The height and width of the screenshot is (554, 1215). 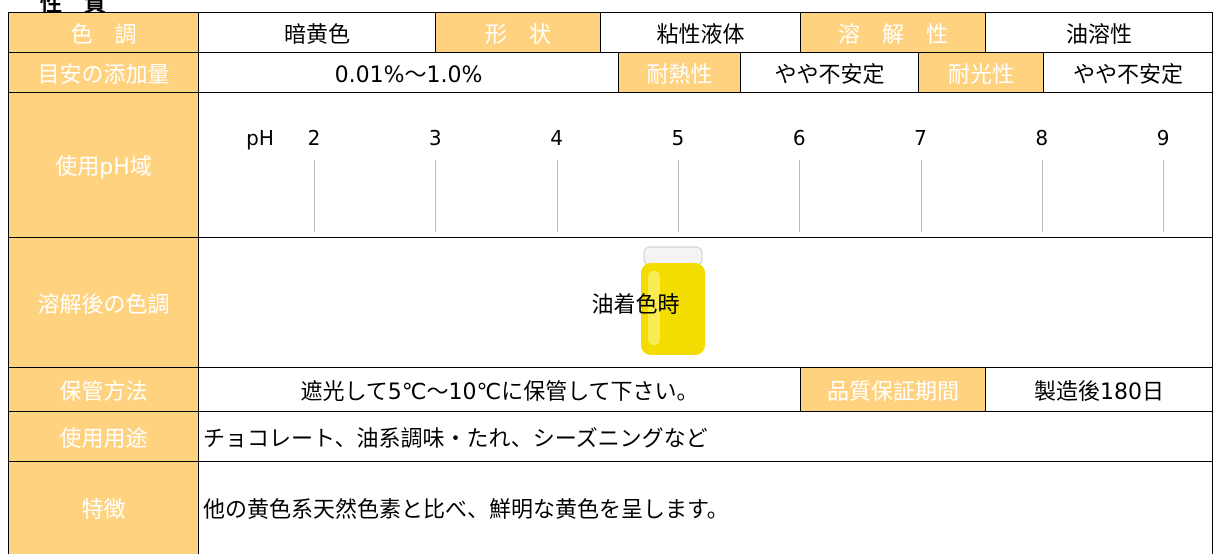 I want to click on cell-value: 暗黄色, so click(x=317, y=32).